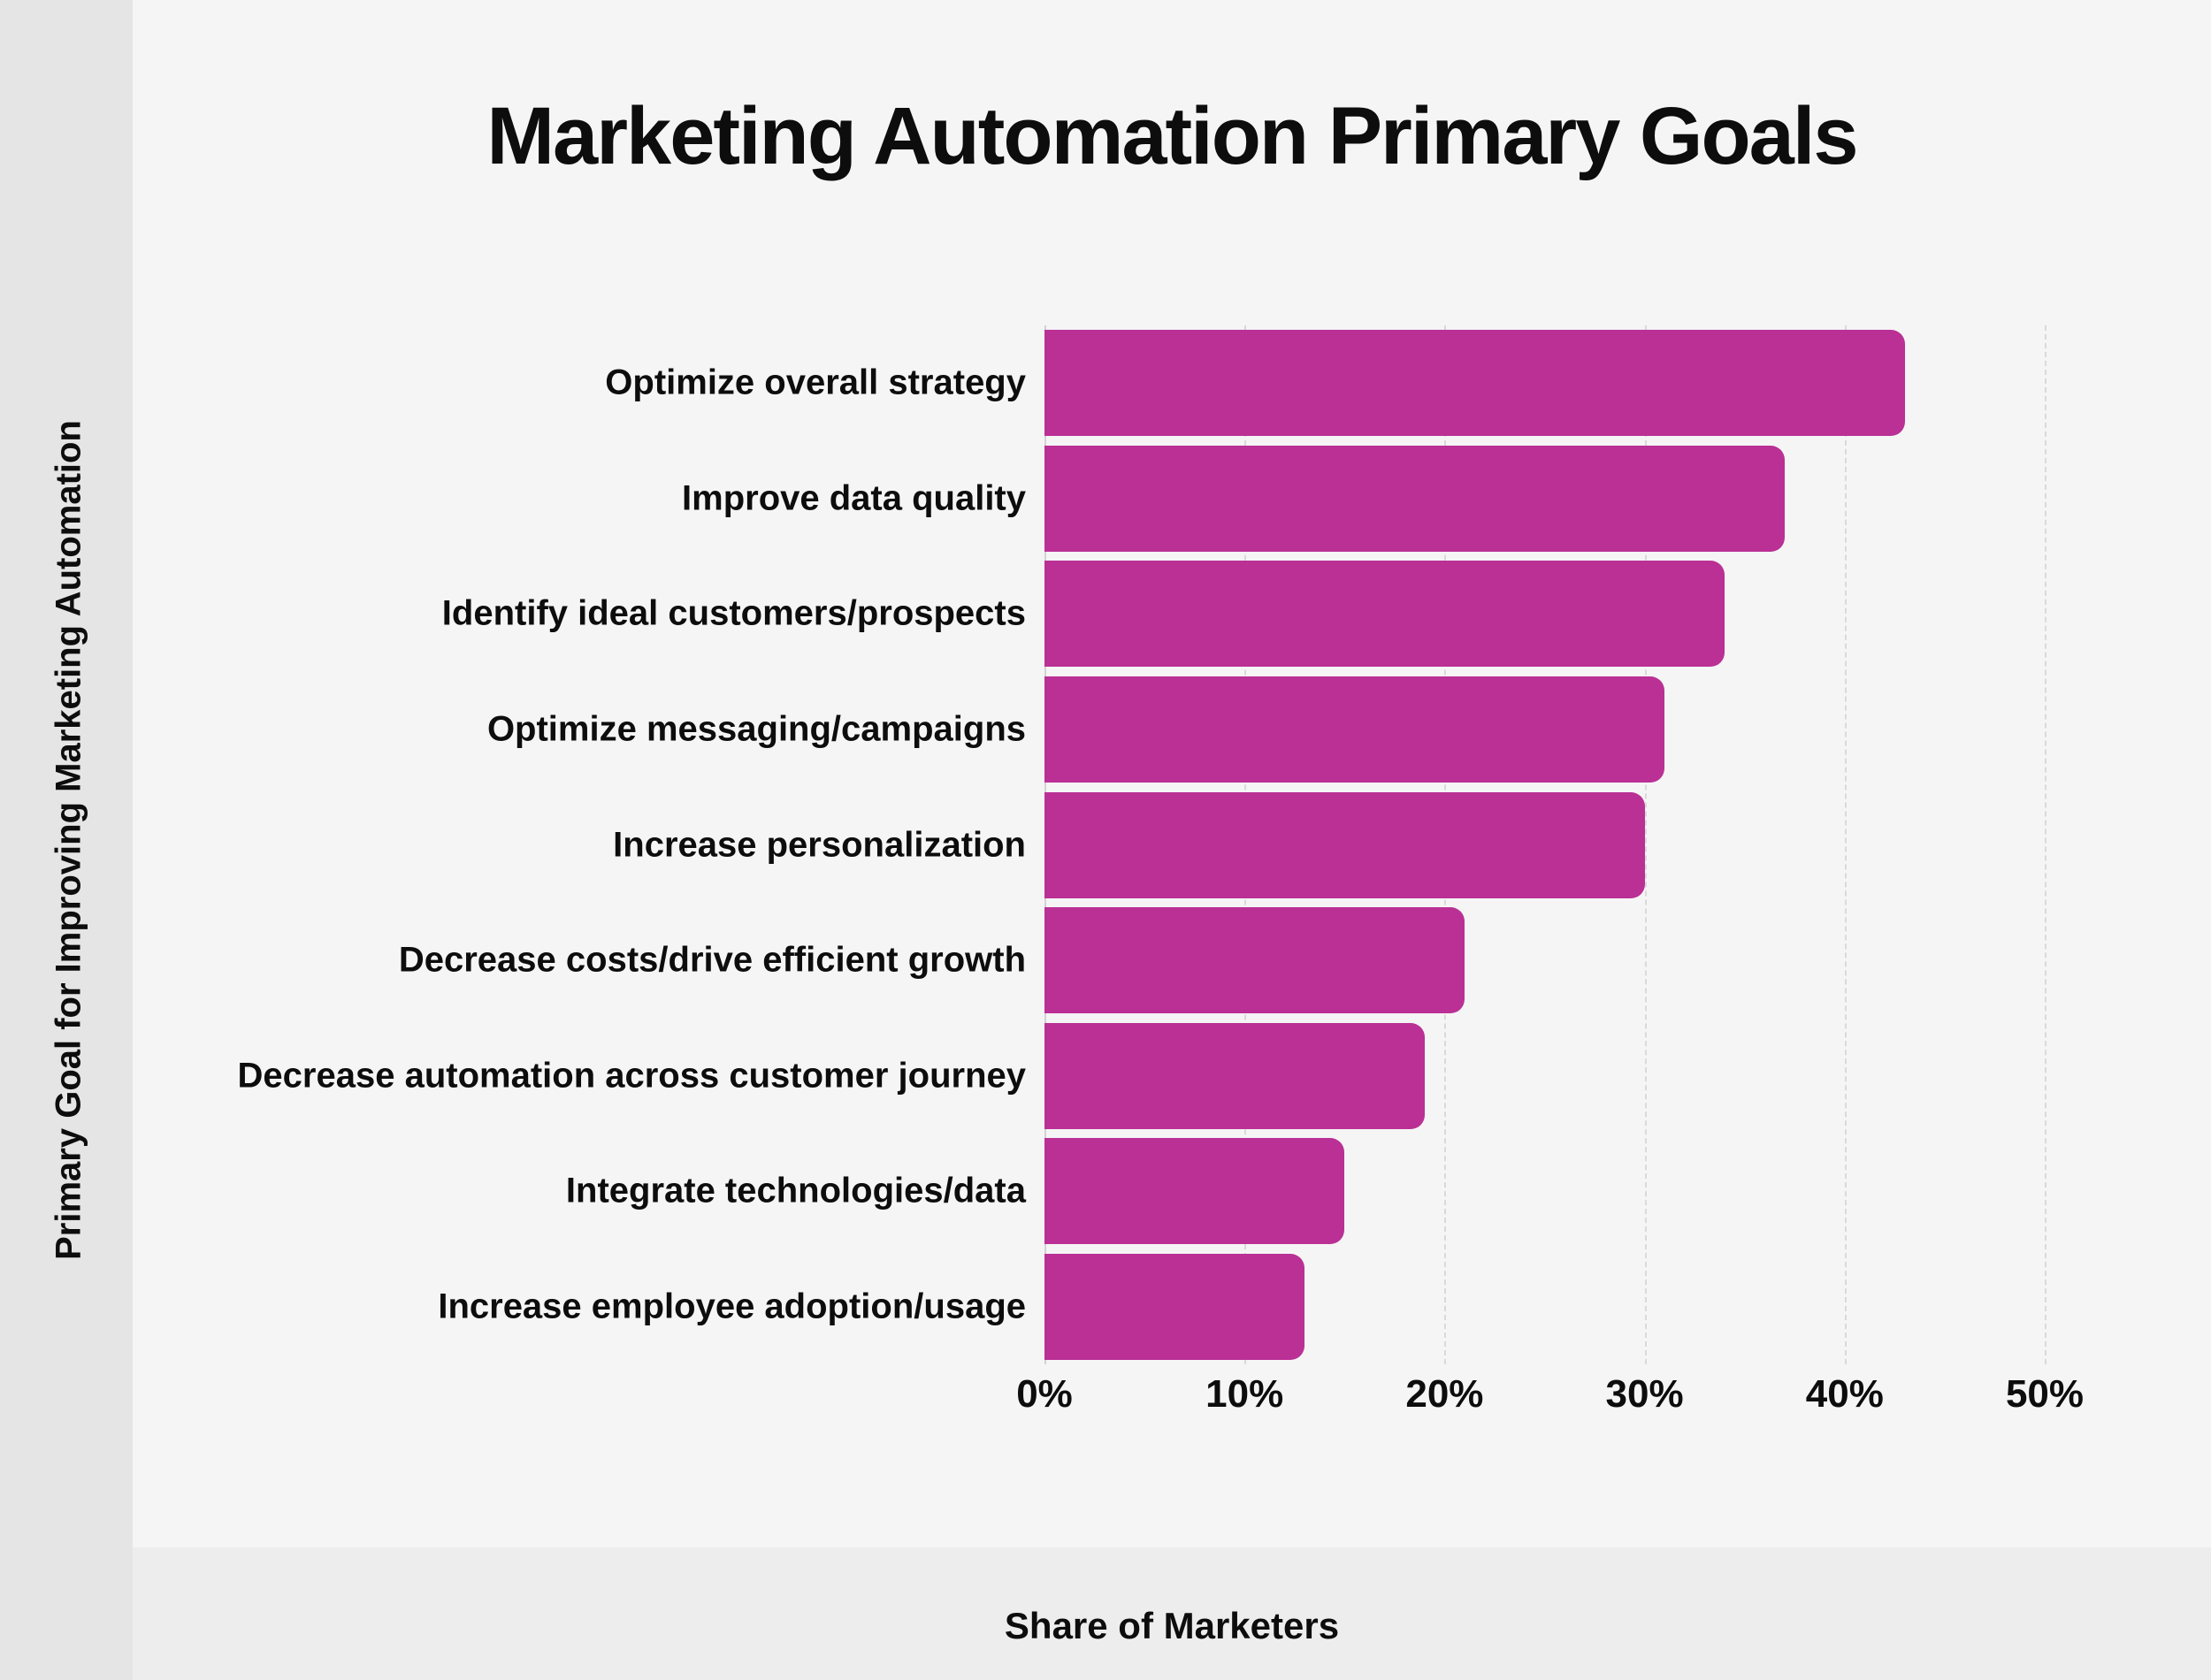 The width and height of the screenshot is (2211, 1680). Describe the element at coordinates (795, 1190) in the screenshot. I see `category-label: Integrate technologies/data` at that location.